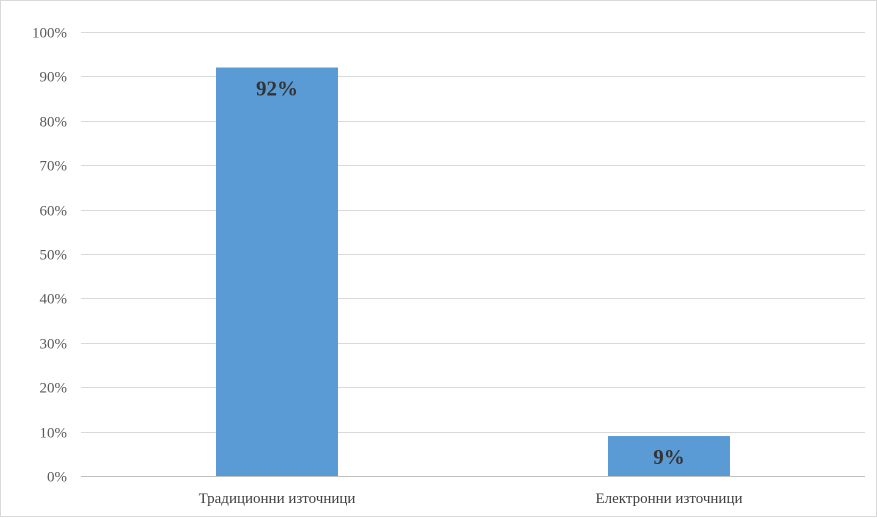 Image resolution: width=877 pixels, height=518 pixels. What do you see at coordinates (54, 167) in the screenshot?
I see `y-tick-label: 70%` at bounding box center [54, 167].